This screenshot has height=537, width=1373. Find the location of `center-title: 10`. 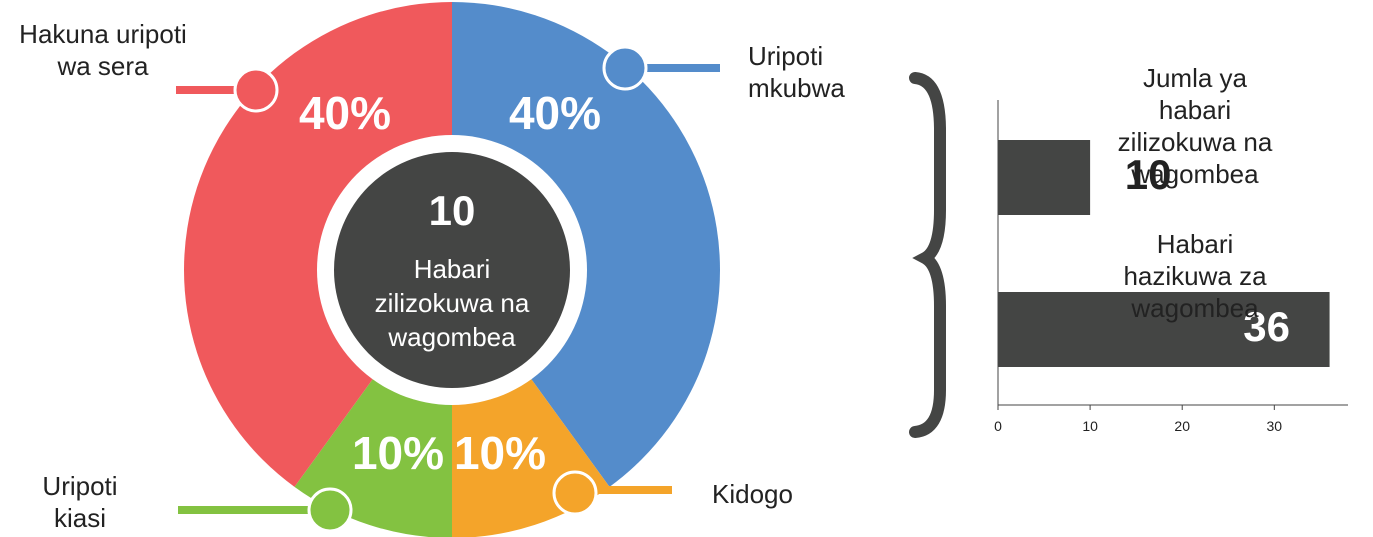

center-title: 10 is located at coordinates (452, 210).